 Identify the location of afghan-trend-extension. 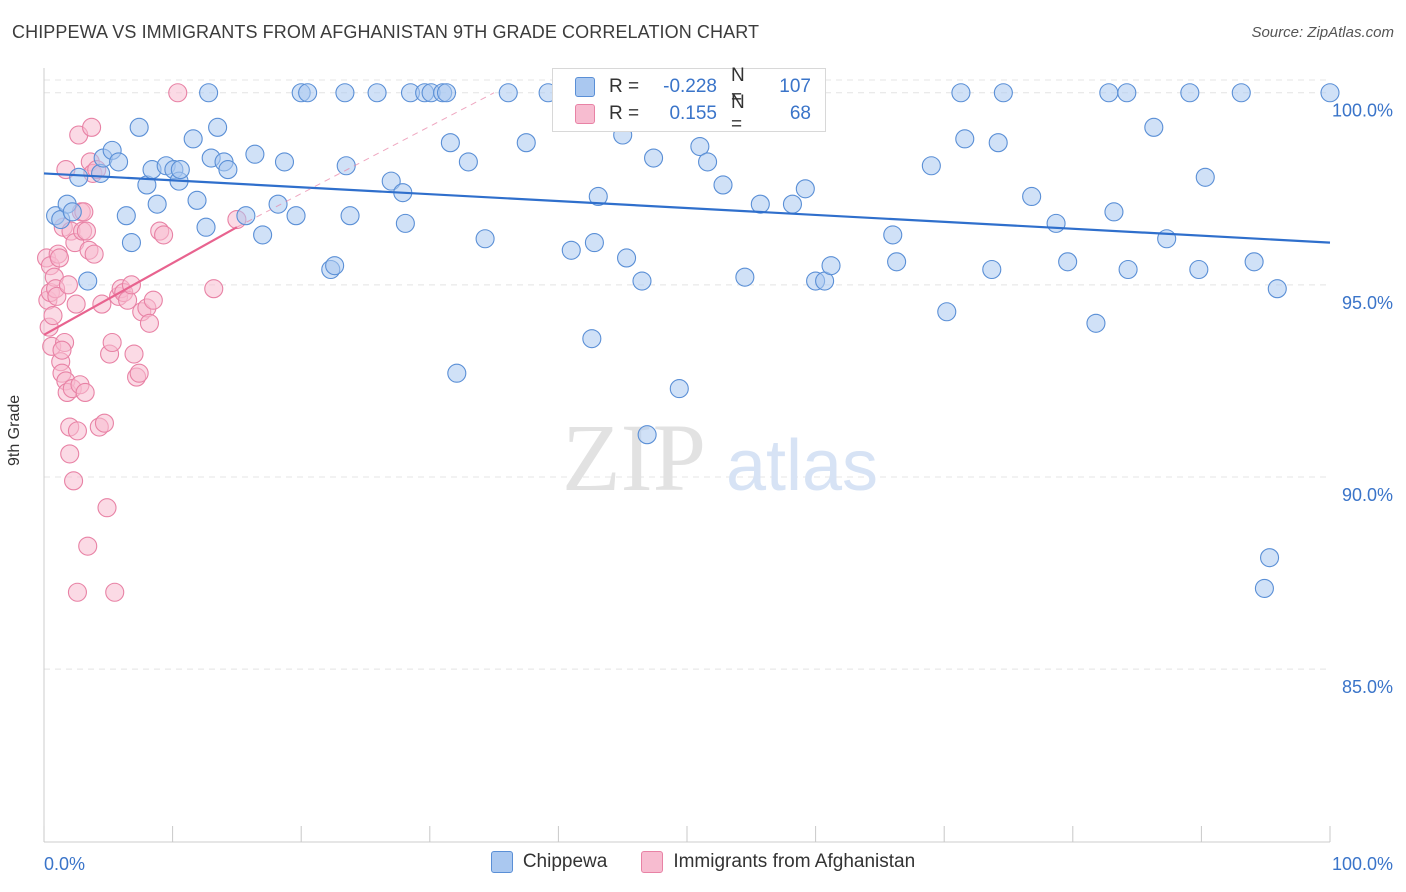
(365, 160).